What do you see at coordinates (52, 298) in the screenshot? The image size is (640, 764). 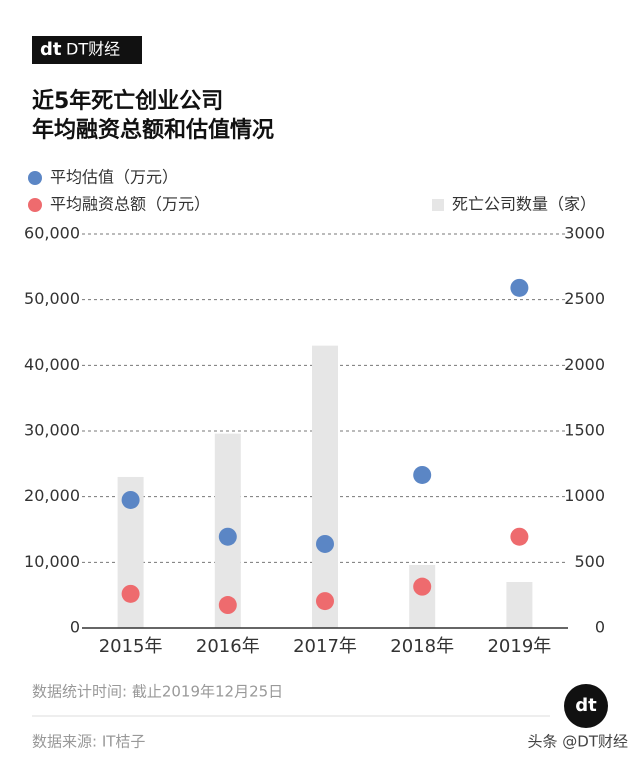 I see `y-tick-label: 50,000` at bounding box center [52, 298].